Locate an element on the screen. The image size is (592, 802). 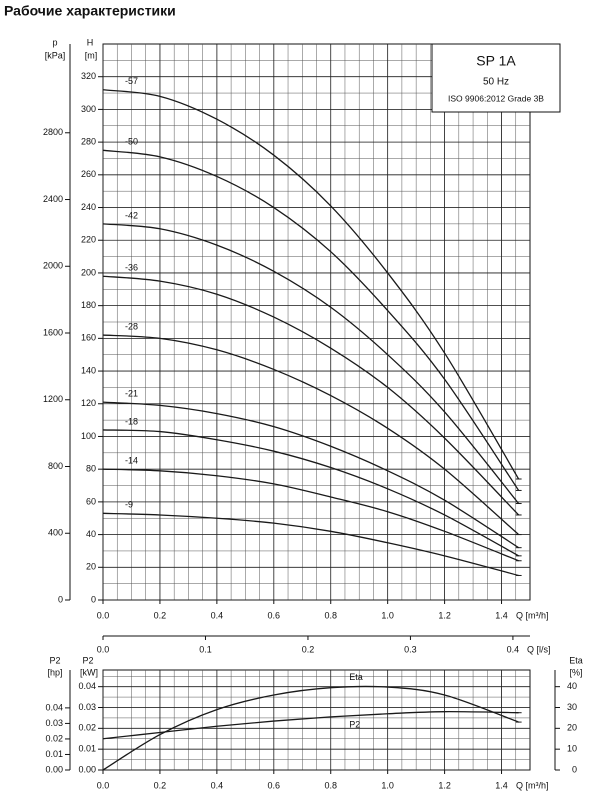
y-tick-label: 180 is located at coordinates (88, 305).